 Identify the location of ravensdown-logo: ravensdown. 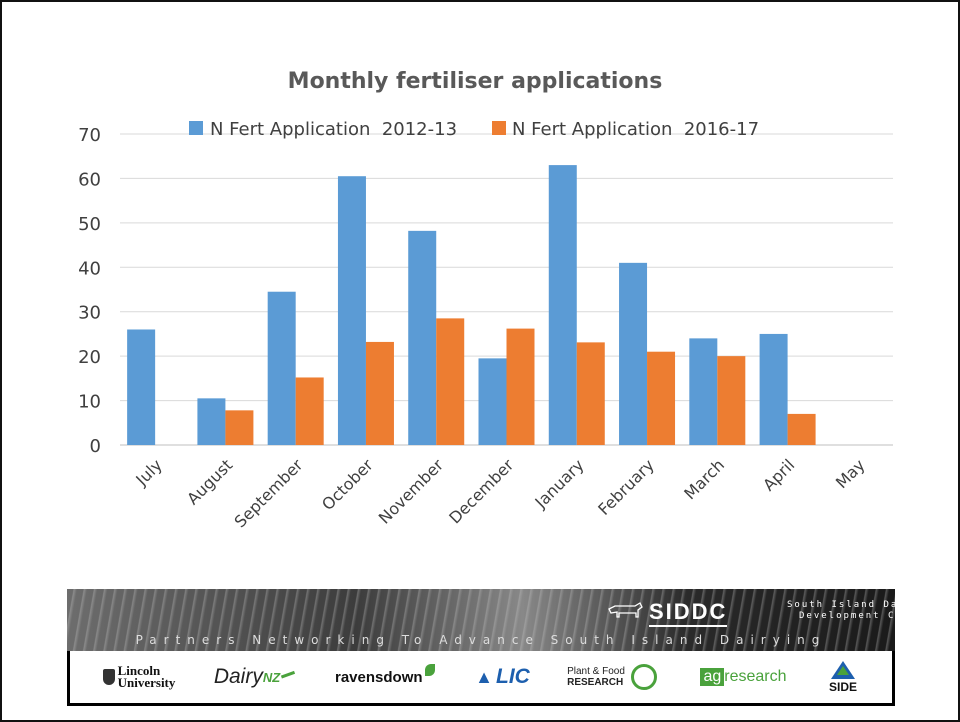
(385, 677).